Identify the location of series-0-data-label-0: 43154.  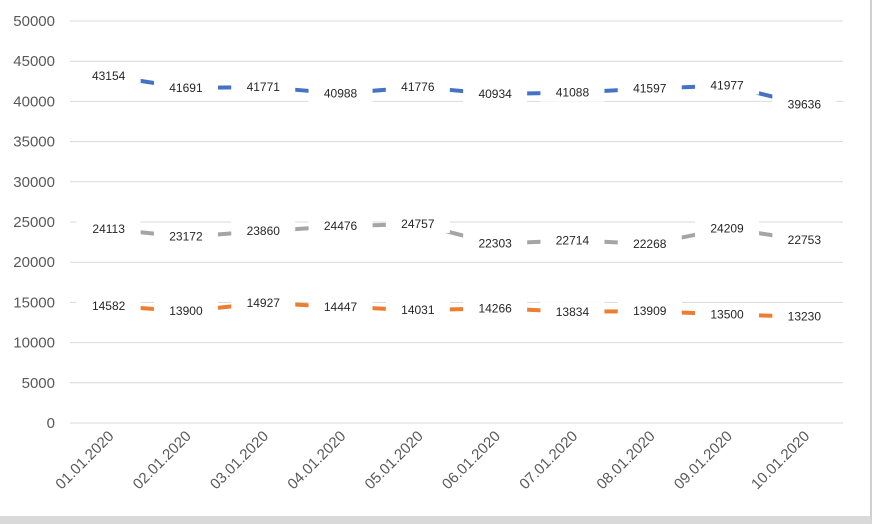
(109, 76).